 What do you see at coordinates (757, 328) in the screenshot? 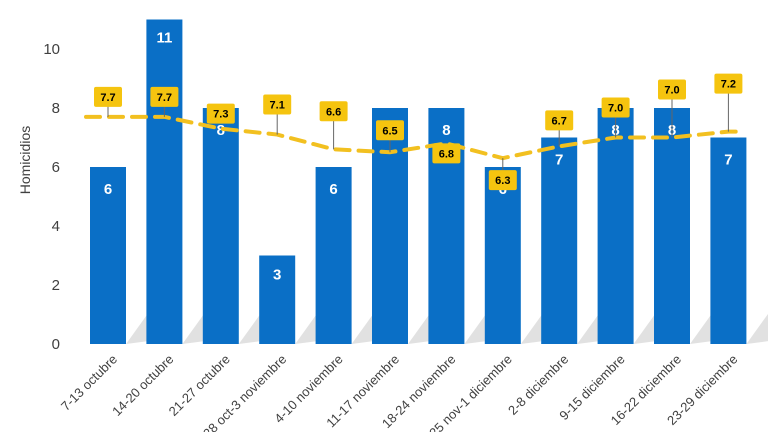
I see `bar-shadow` at bounding box center [757, 328].